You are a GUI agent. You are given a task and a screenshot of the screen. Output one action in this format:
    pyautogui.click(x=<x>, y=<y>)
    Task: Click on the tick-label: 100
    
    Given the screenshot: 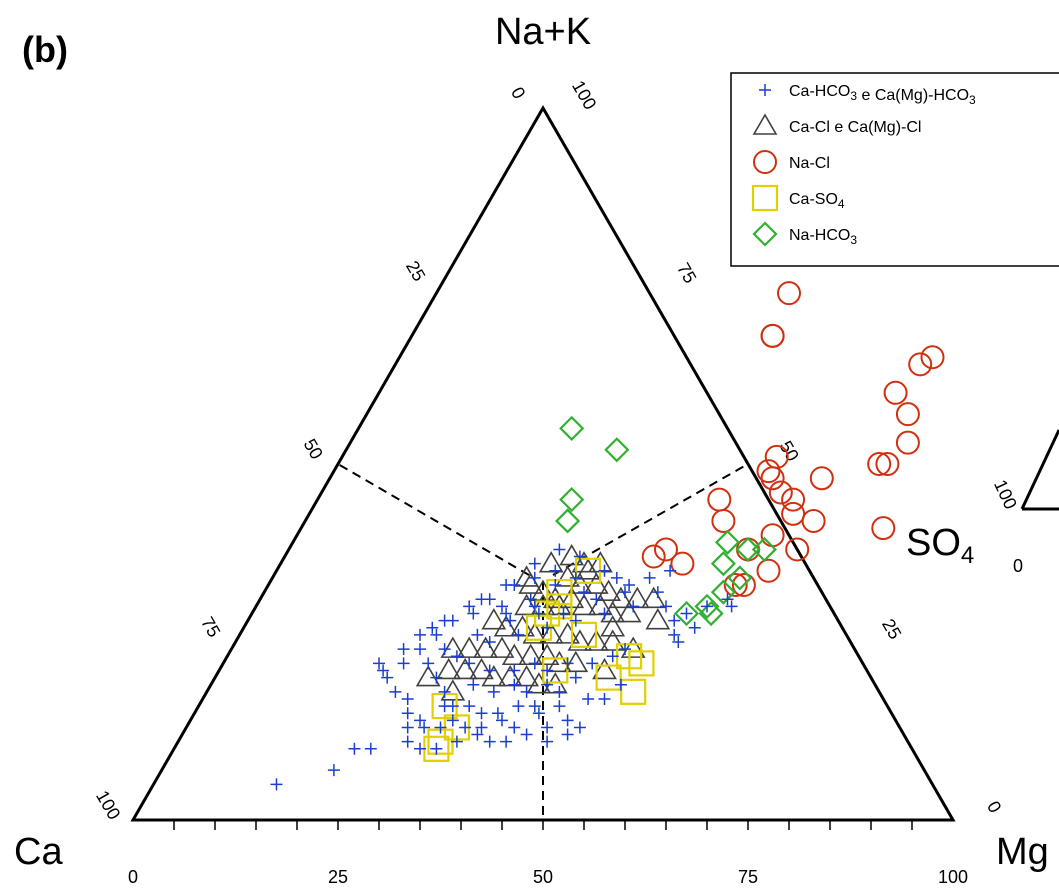 What is the action you would take?
    pyautogui.click(x=108, y=805)
    